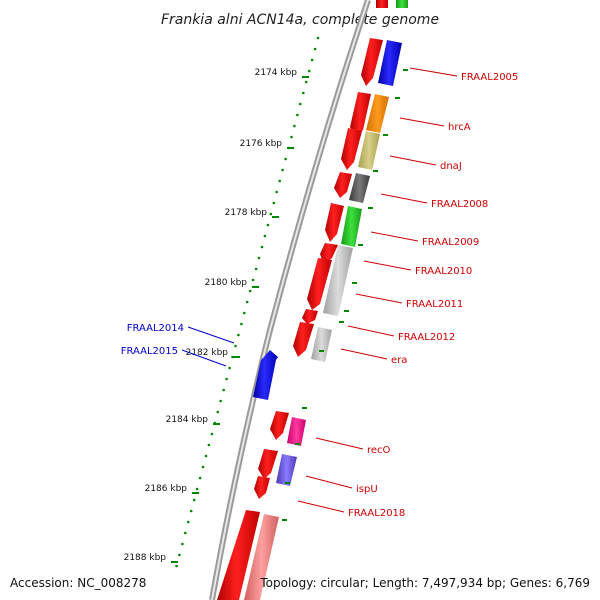  I want to click on map-title: Frankia alni ACN14a, complete genome, so click(300, 20).